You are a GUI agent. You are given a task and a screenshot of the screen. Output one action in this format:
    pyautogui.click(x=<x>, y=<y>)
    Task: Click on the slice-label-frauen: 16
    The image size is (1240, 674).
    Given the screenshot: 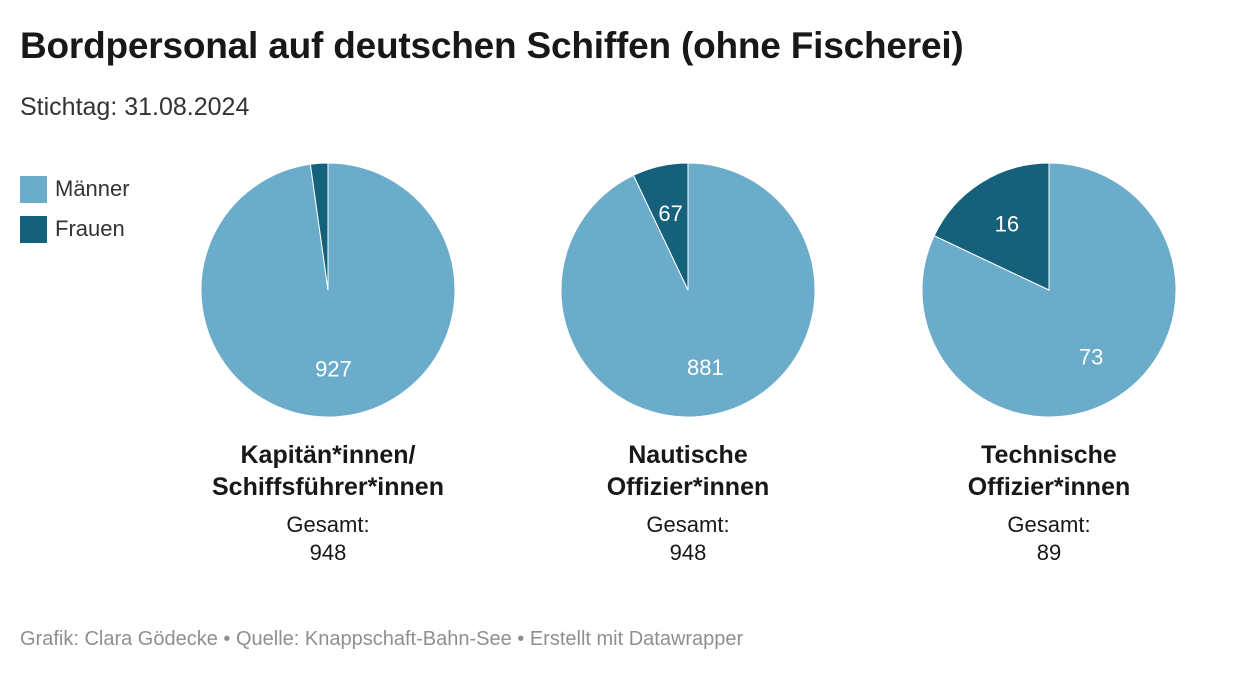 What is the action you would take?
    pyautogui.click(x=1007, y=223)
    